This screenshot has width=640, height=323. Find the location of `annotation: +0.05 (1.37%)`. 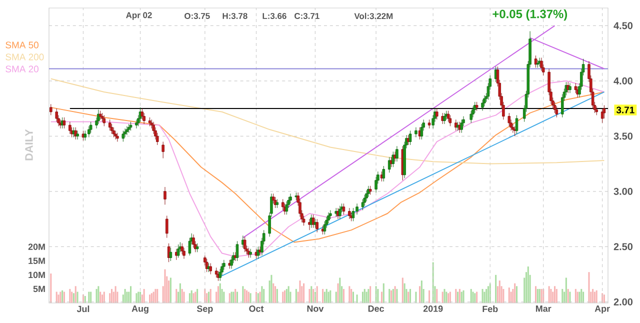

annotation: +0.05 (1.37%) is located at coordinates (530, 15).